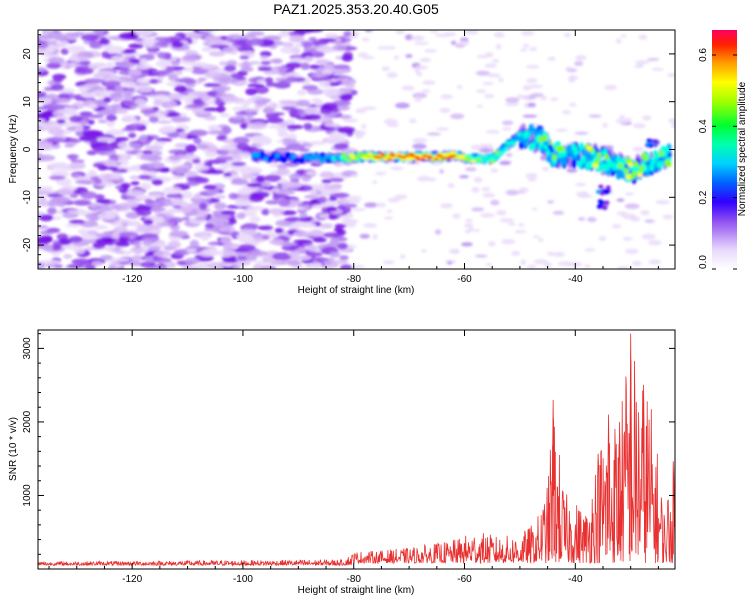  I want to click on colorbar-tick-label: 0.6, so click(703, 55).